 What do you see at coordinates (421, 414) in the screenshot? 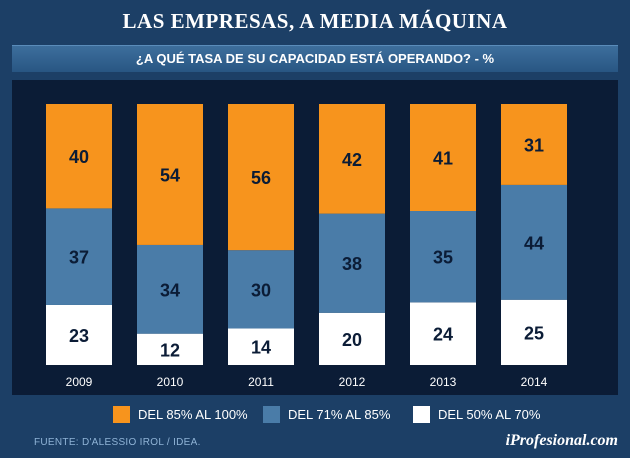
I see `legend-swatch-low` at bounding box center [421, 414].